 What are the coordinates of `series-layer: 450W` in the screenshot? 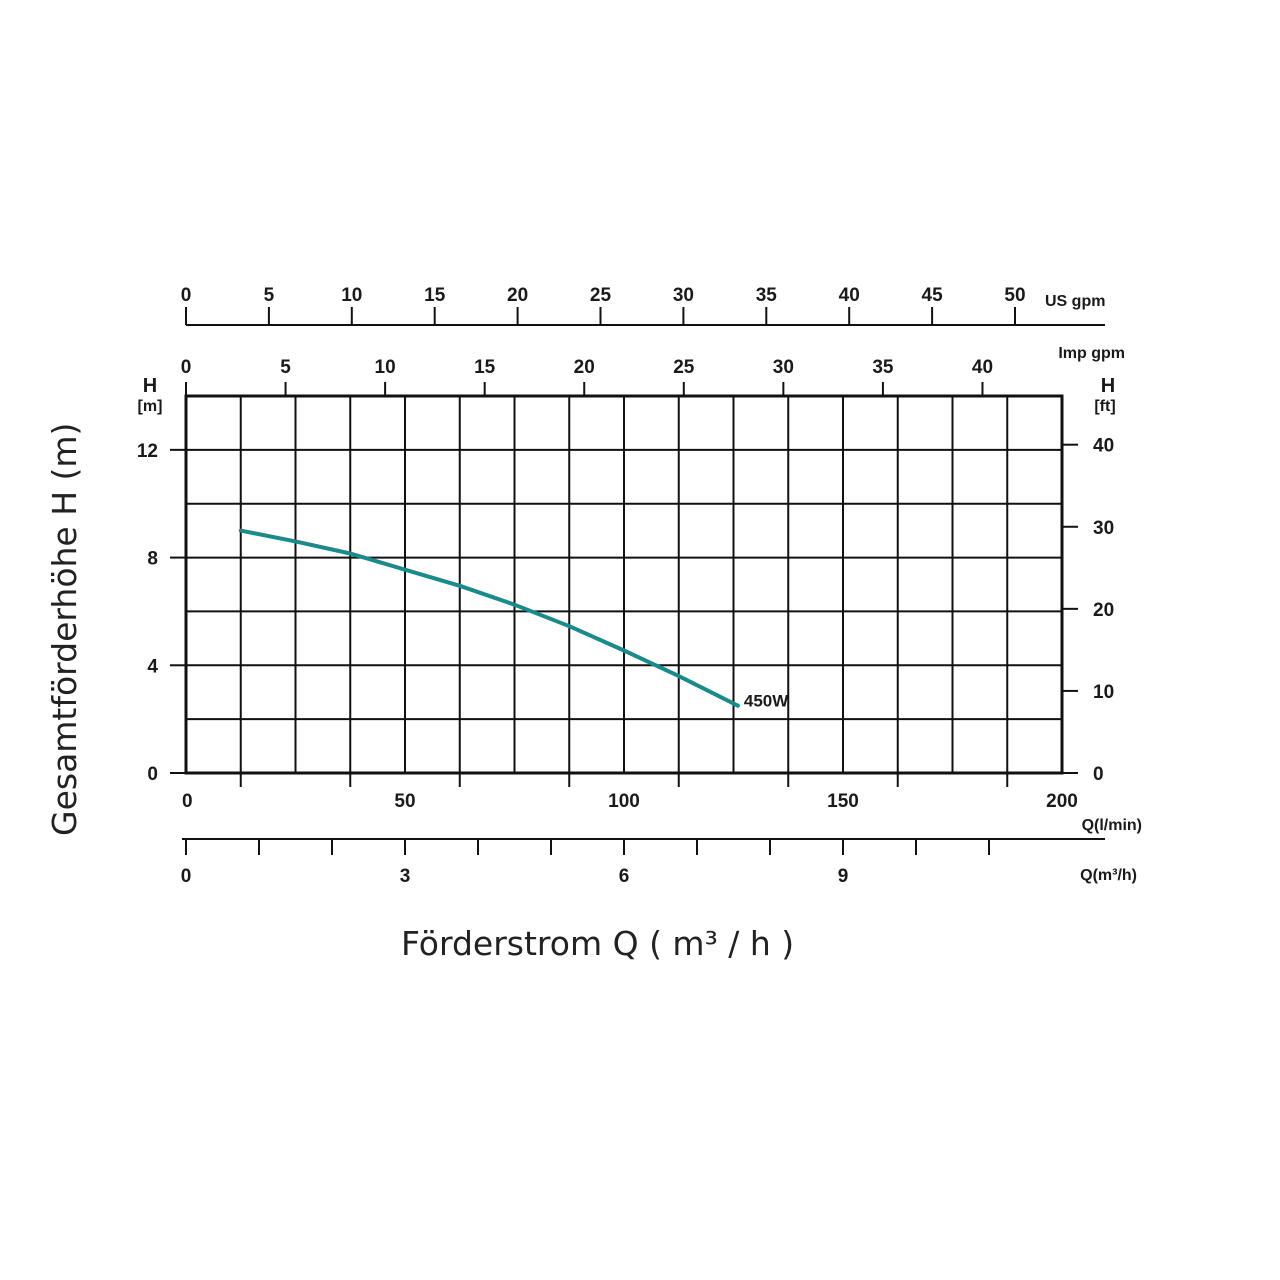 It's located at (513, 619).